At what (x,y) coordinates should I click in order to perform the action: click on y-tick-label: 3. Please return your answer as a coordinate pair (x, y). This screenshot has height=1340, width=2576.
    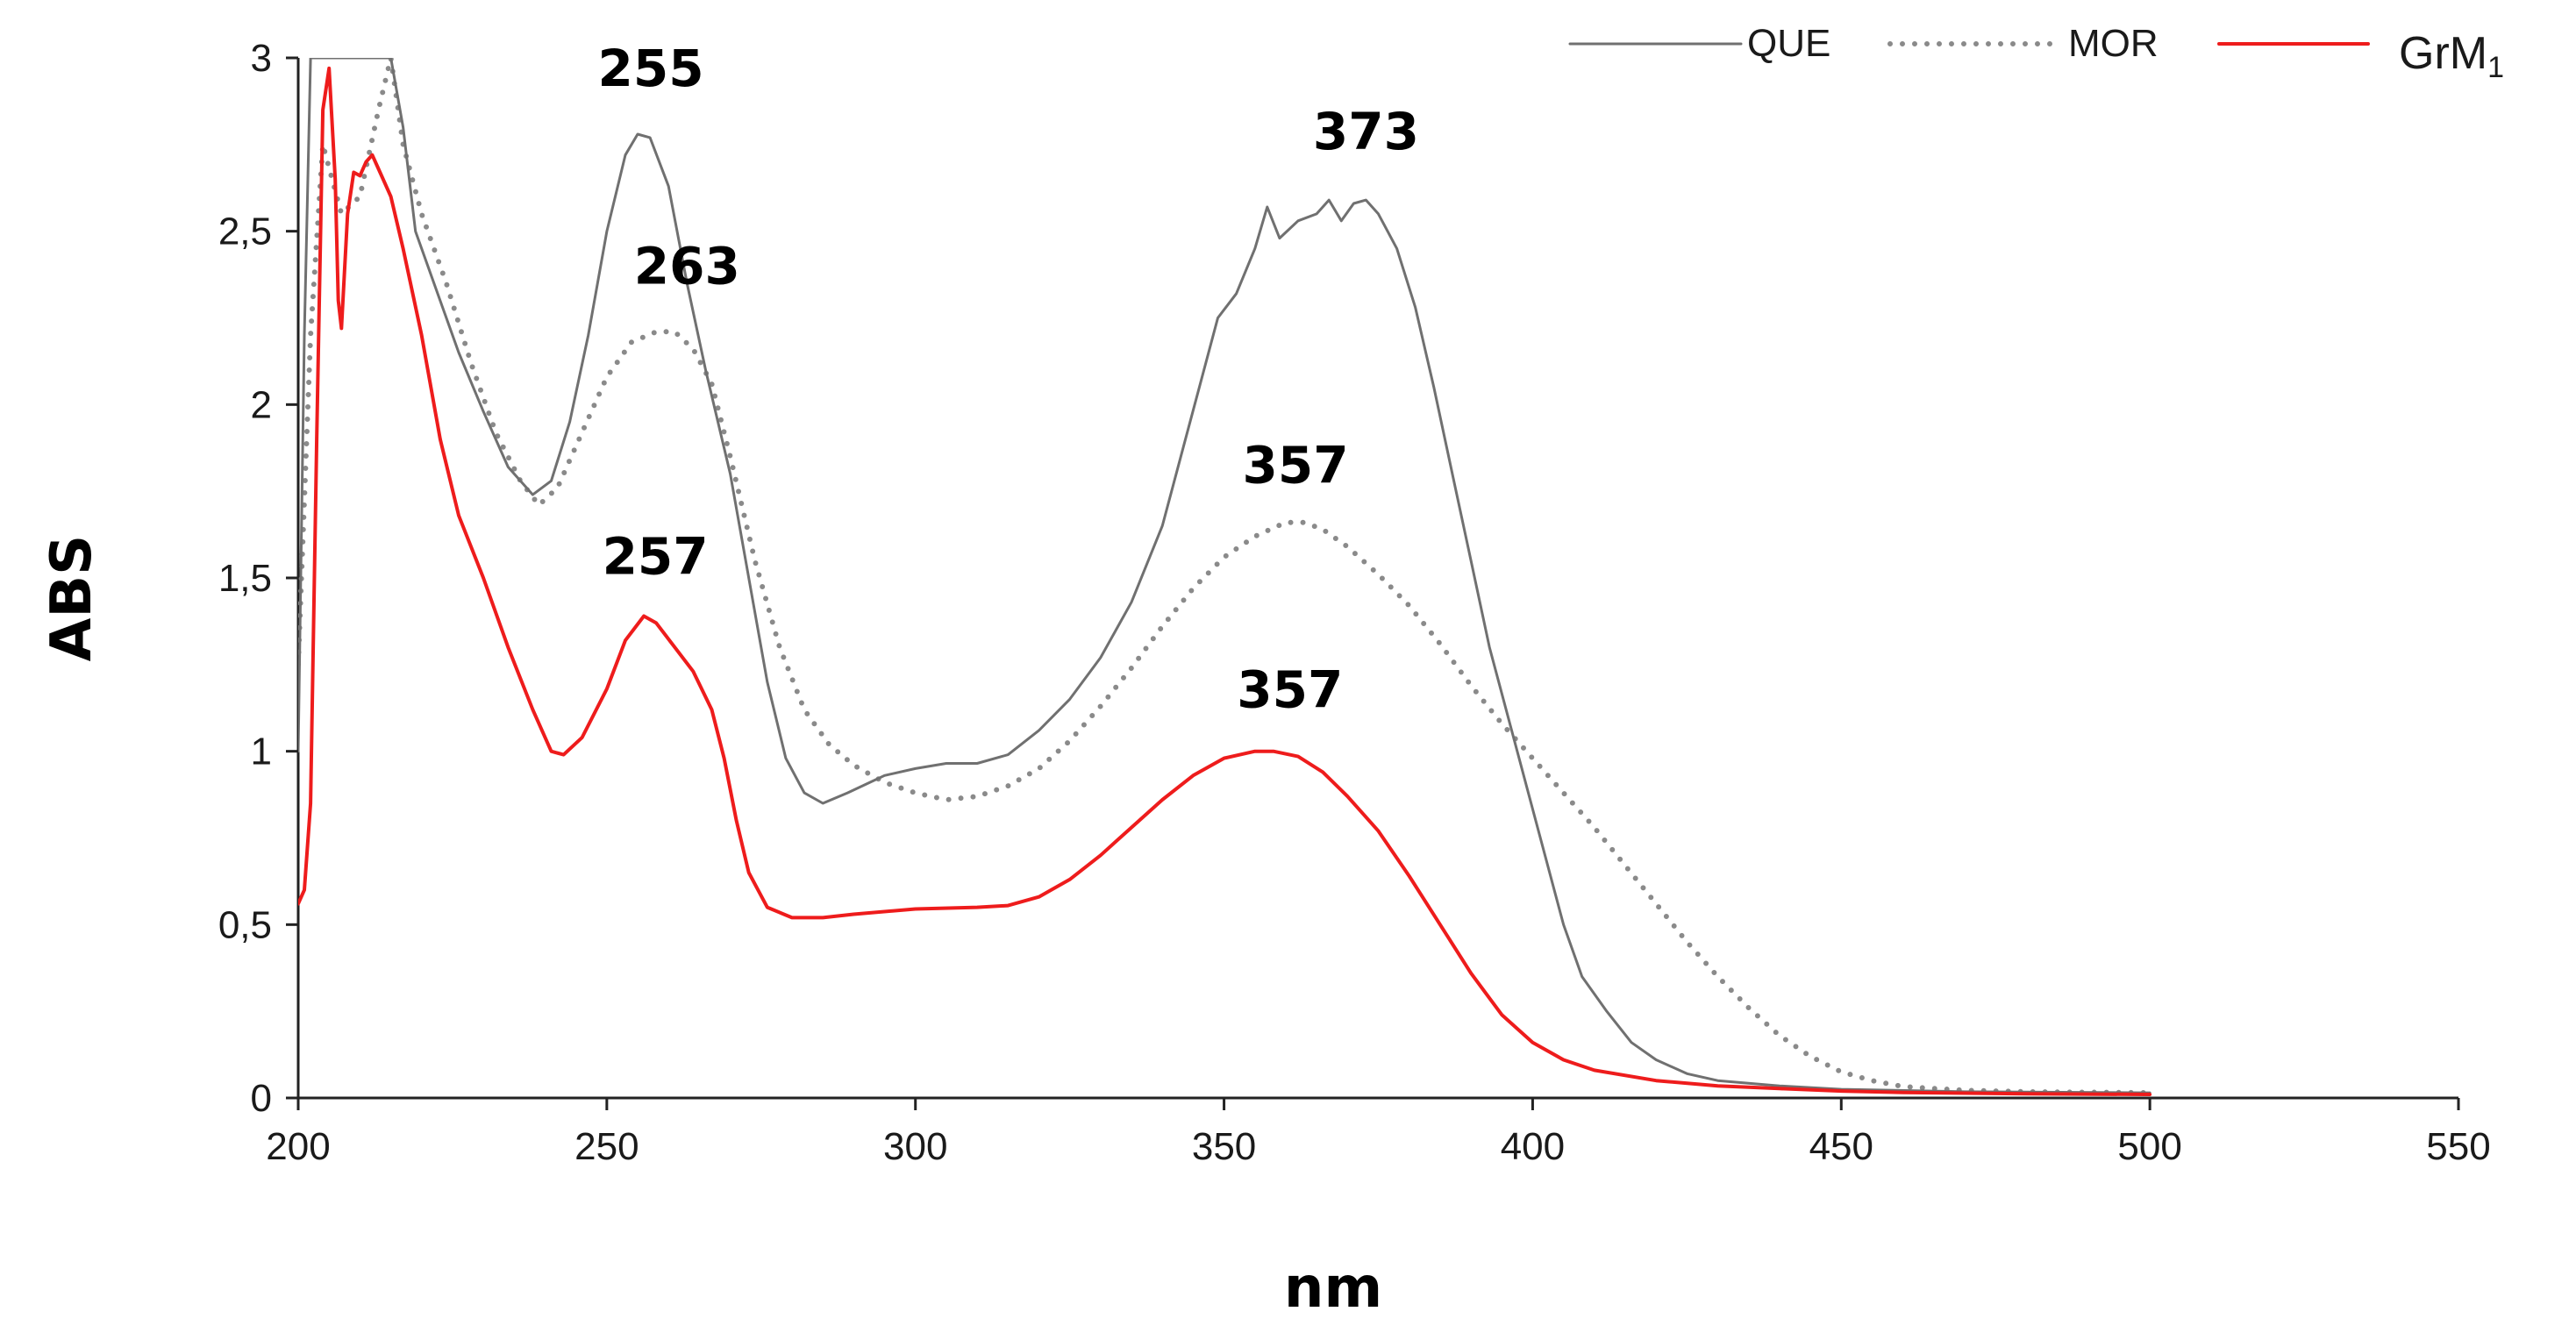
    Looking at the image, I should click on (262, 58).